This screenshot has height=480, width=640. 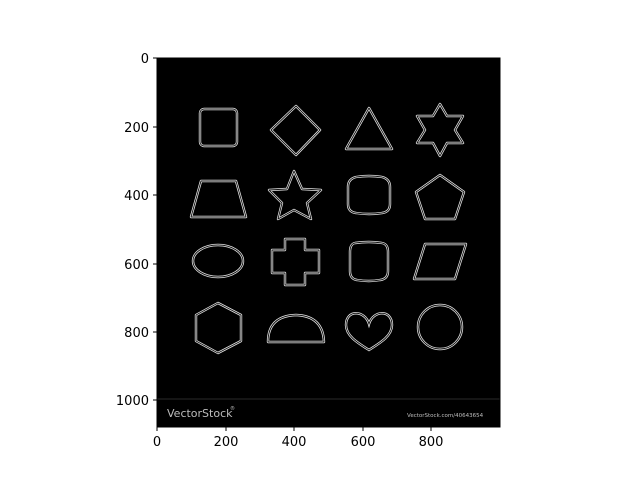 I want to click on x-tick-label: 200, so click(x=226, y=442).